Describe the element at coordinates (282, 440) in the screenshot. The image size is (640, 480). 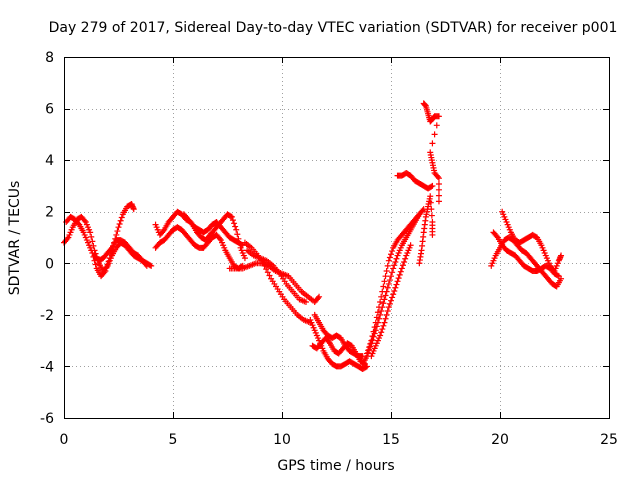
I see `x-tick-label: 10` at that location.